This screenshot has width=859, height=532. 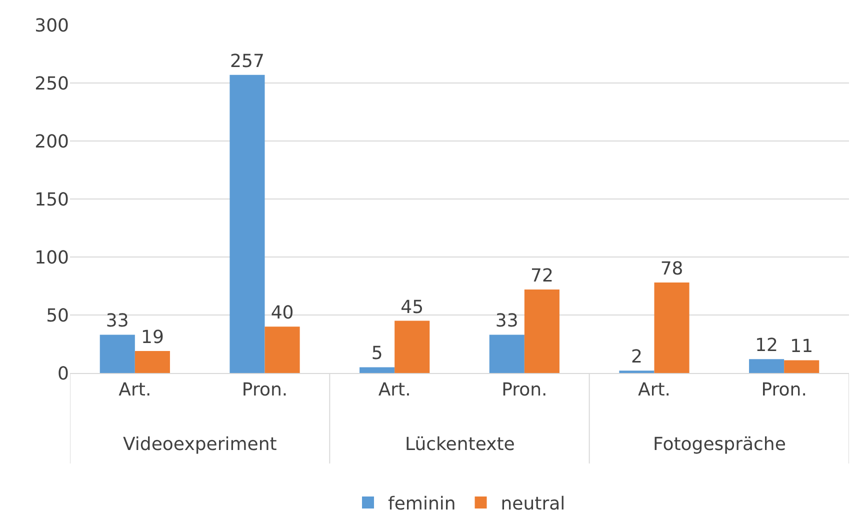 I want to click on data-label: 11, so click(x=802, y=347).